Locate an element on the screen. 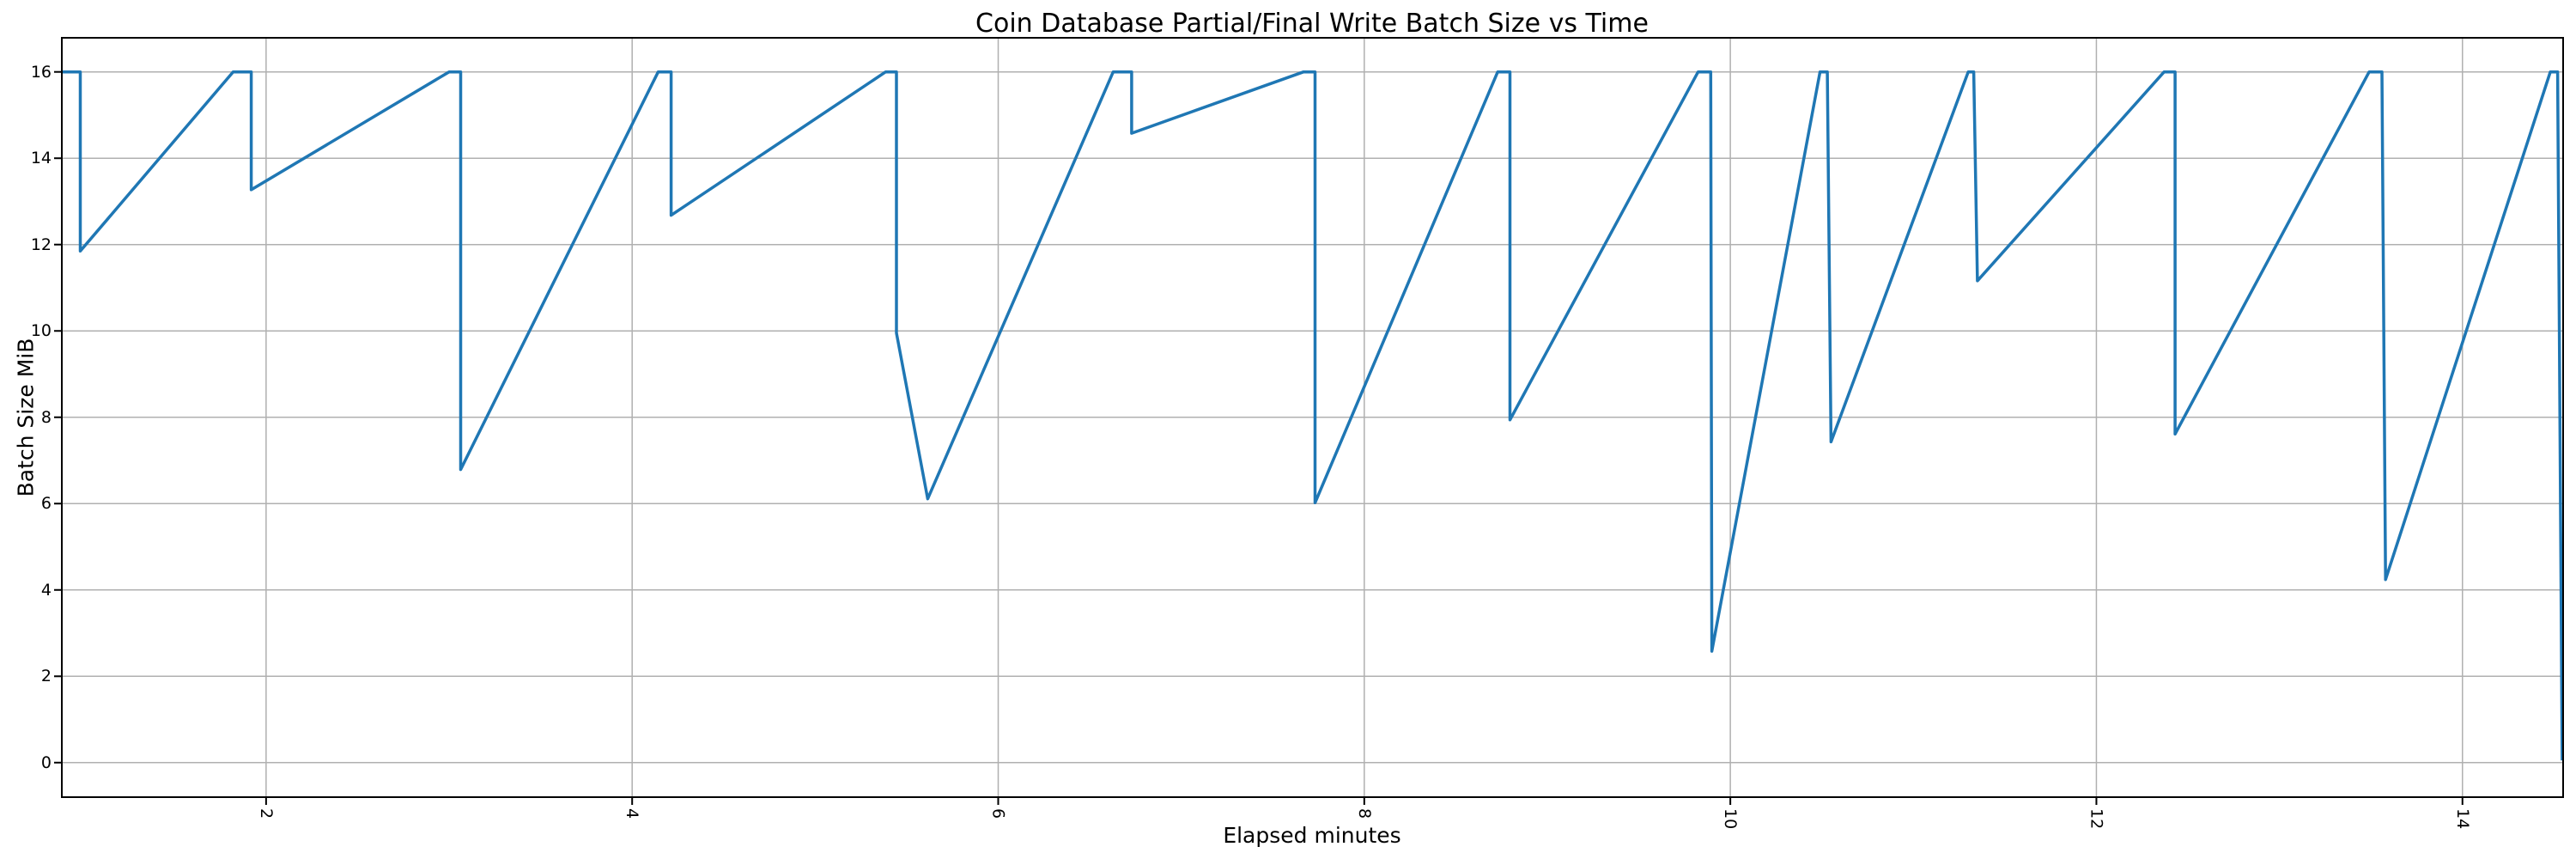 This screenshot has width=2576, height=859. y-tick-label: 14 is located at coordinates (41, 158).